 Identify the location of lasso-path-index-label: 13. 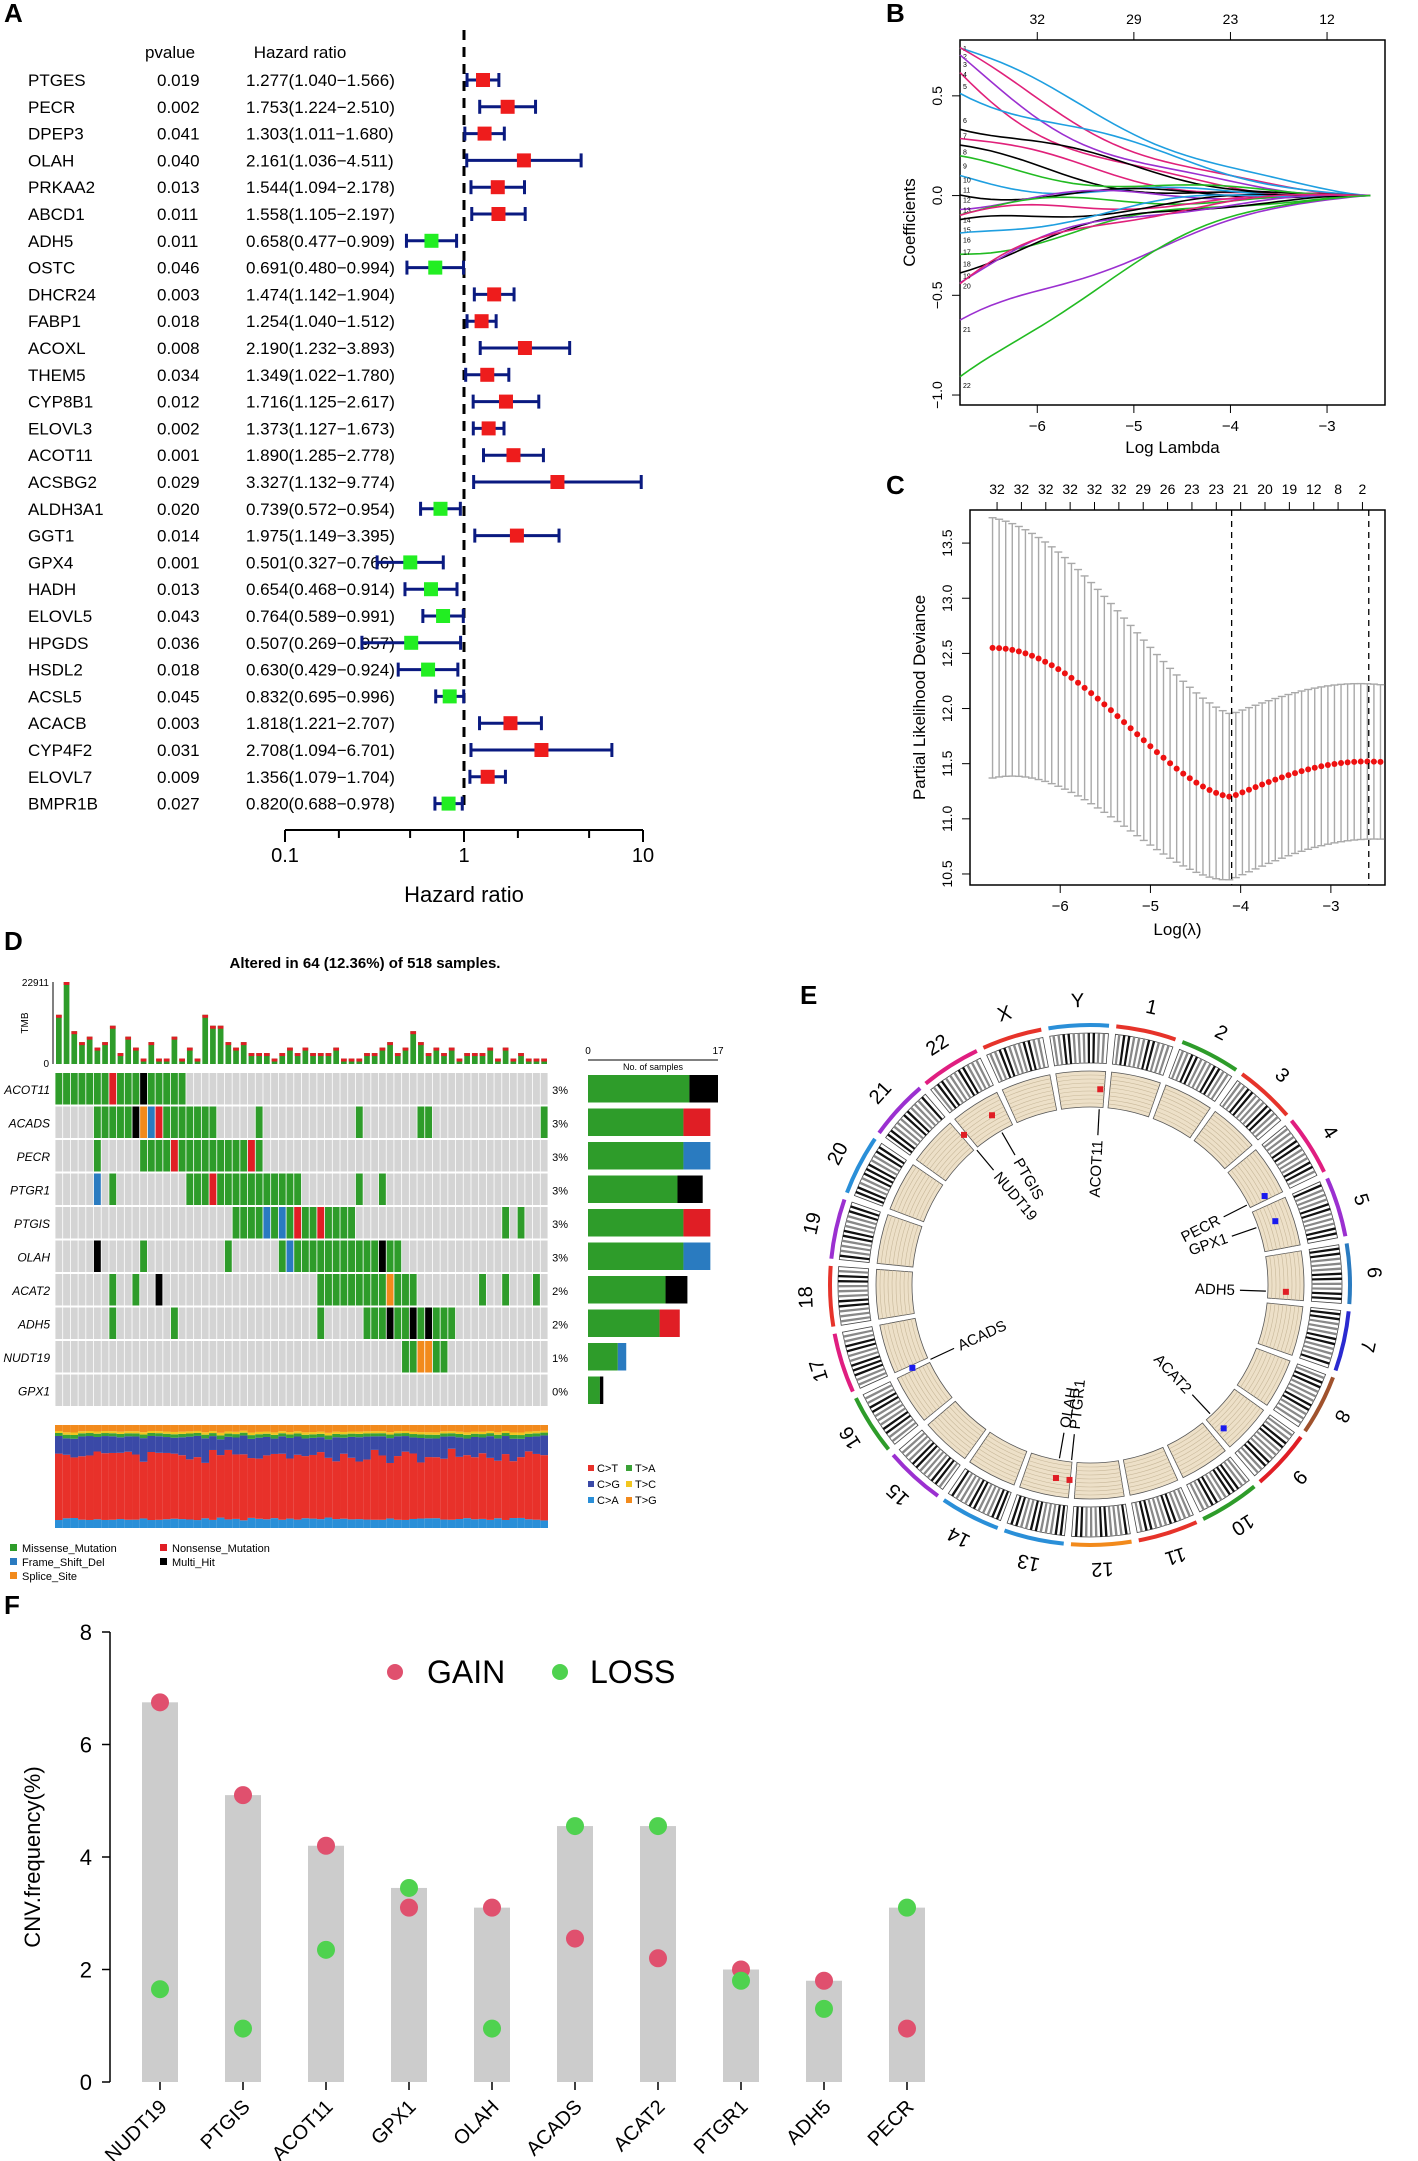
(967, 211).